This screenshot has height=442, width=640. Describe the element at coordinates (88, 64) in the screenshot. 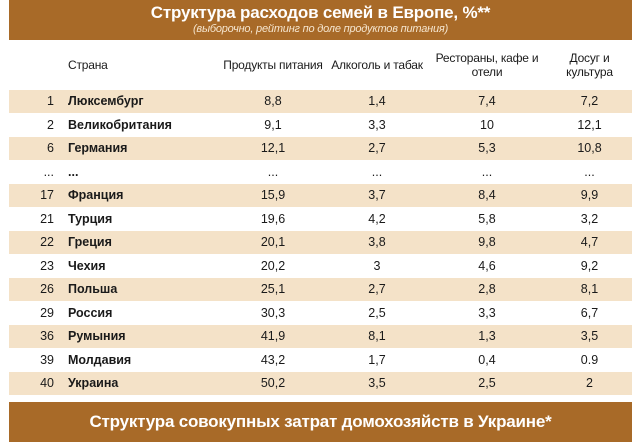

I see `column-header-country: Страна` at that location.